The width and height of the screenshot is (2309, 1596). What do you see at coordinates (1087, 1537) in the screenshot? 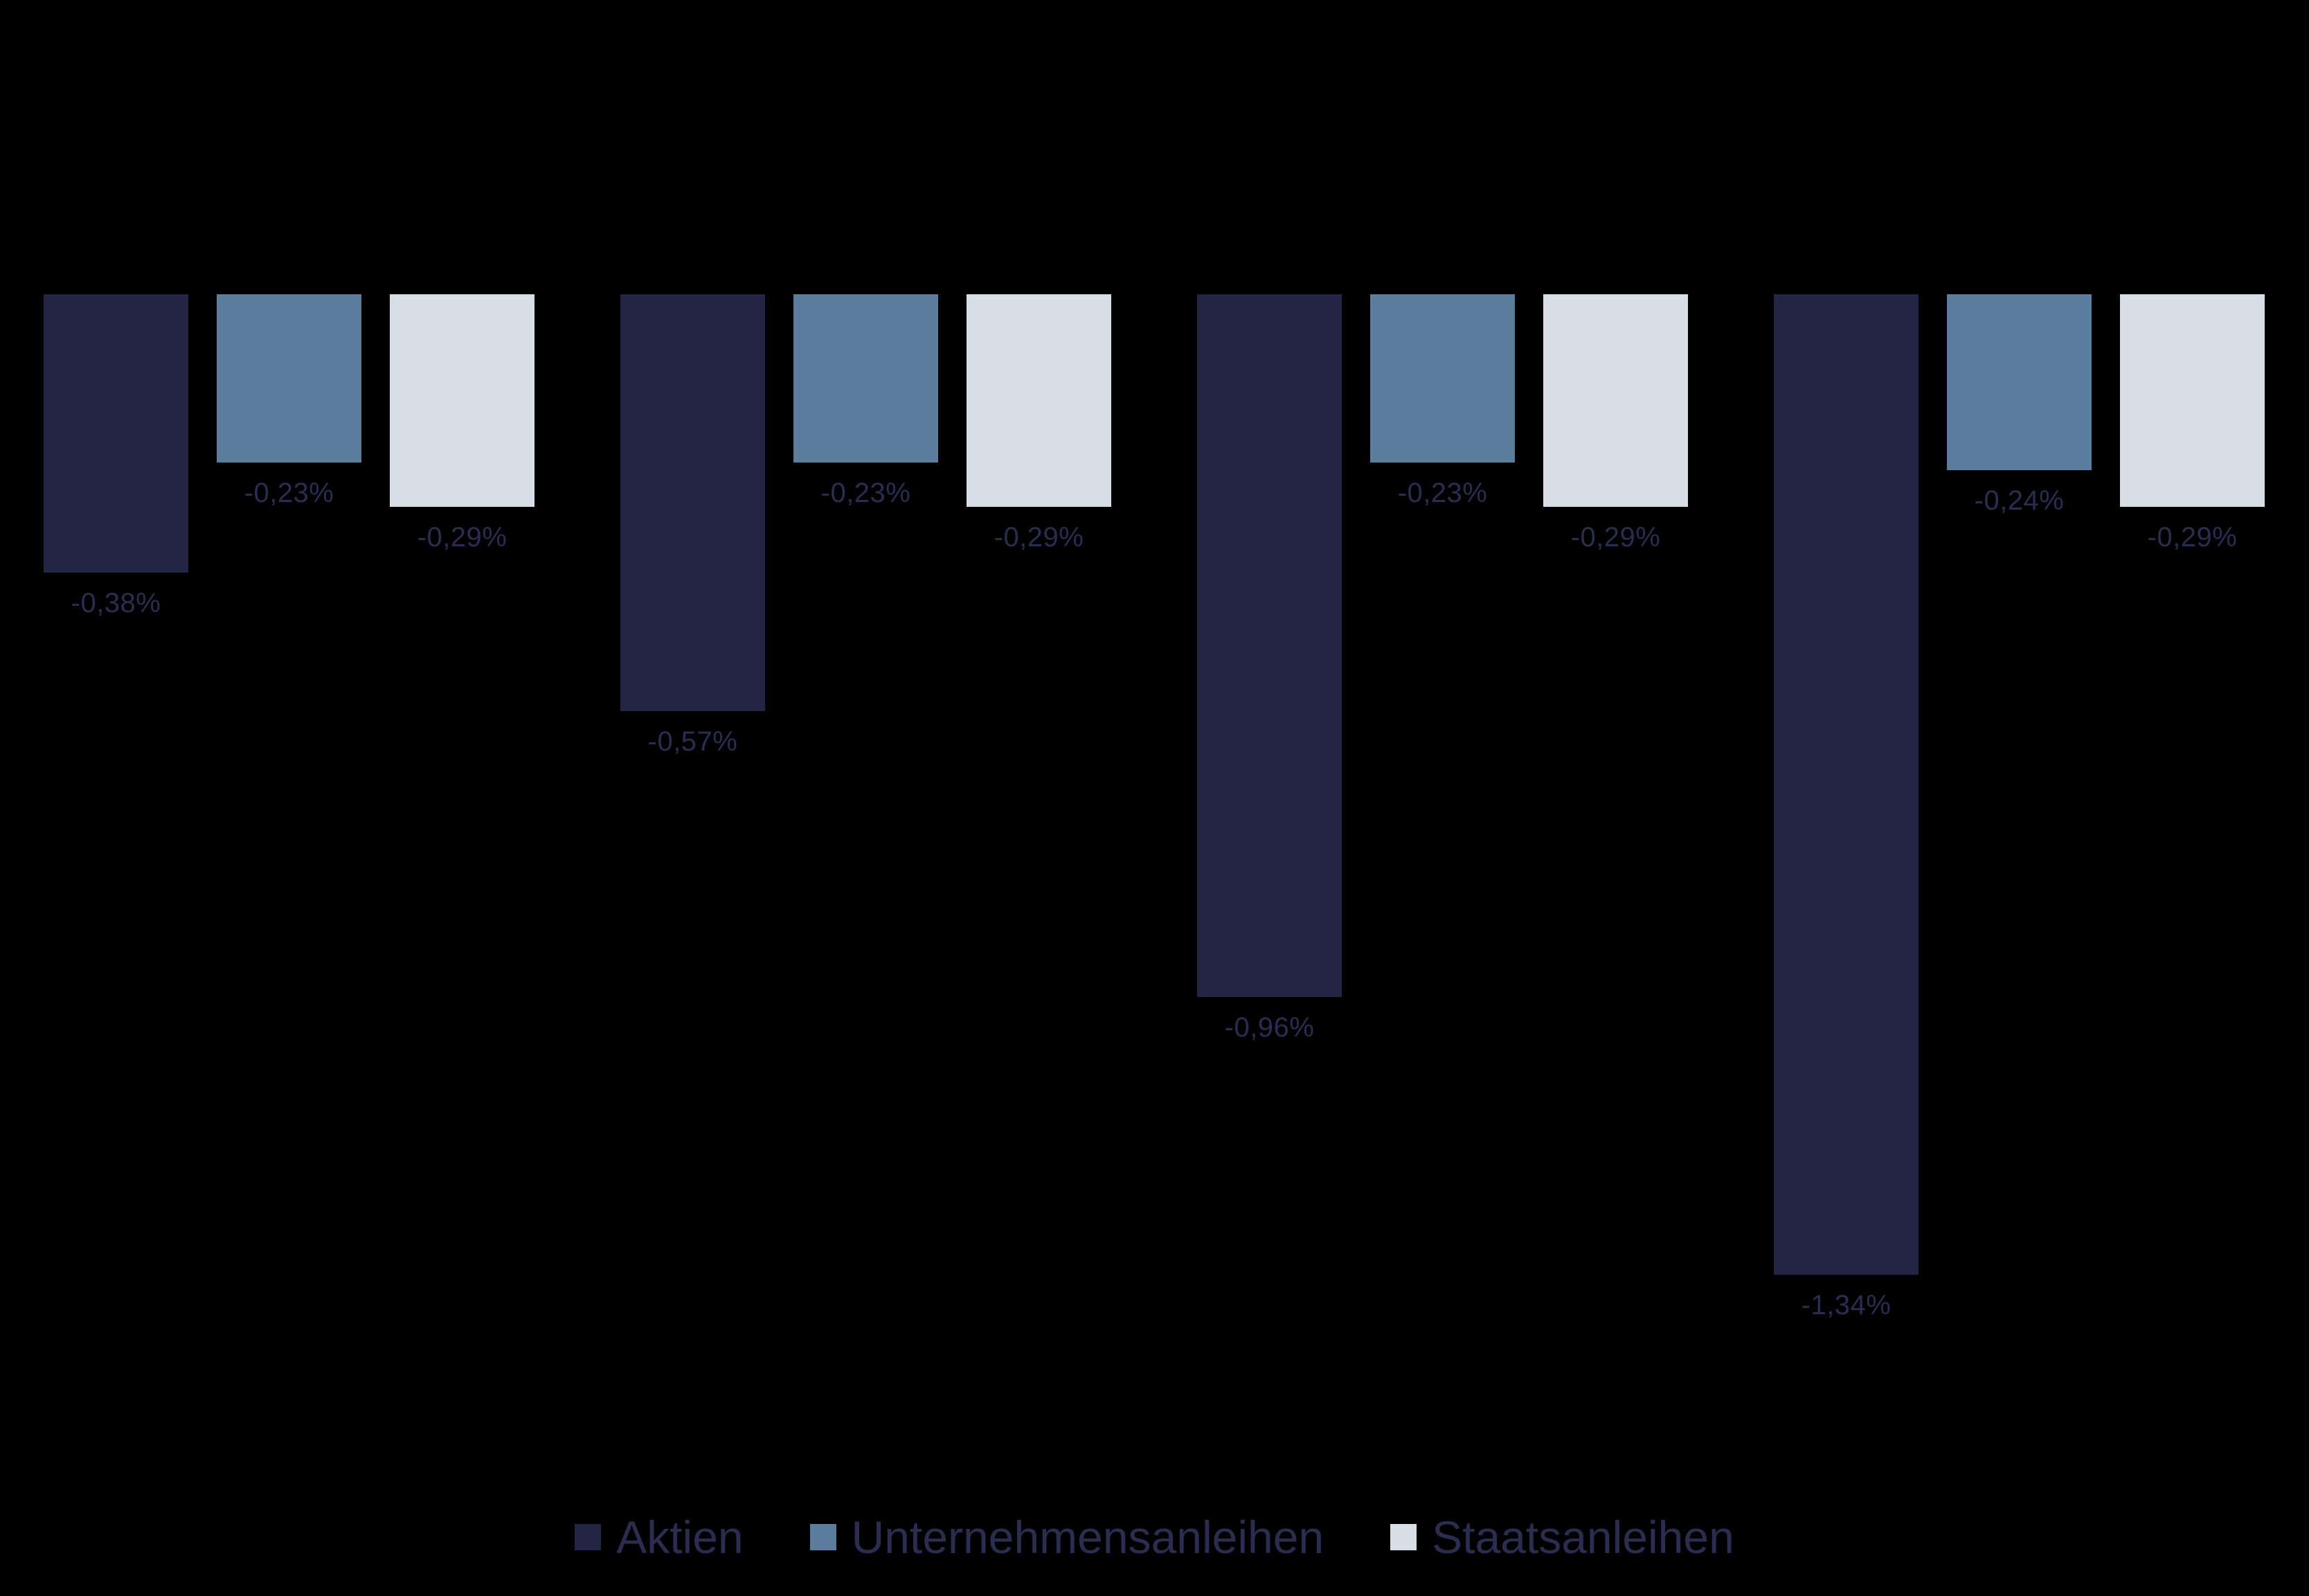
I see `legend-label-unternehmensanleihen: Unternehmensanleihen` at bounding box center [1087, 1537].